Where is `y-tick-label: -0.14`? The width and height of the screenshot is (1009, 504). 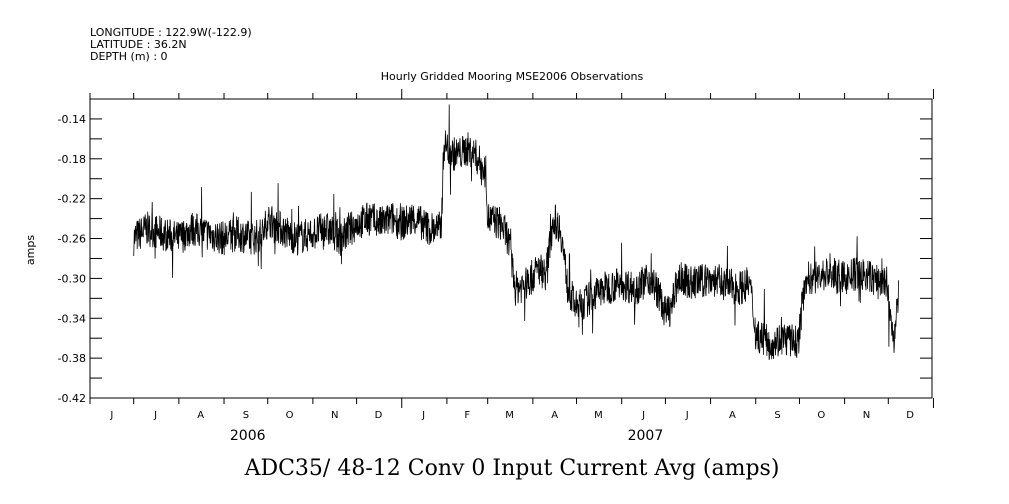 y-tick-label: -0.14 is located at coordinates (72, 119).